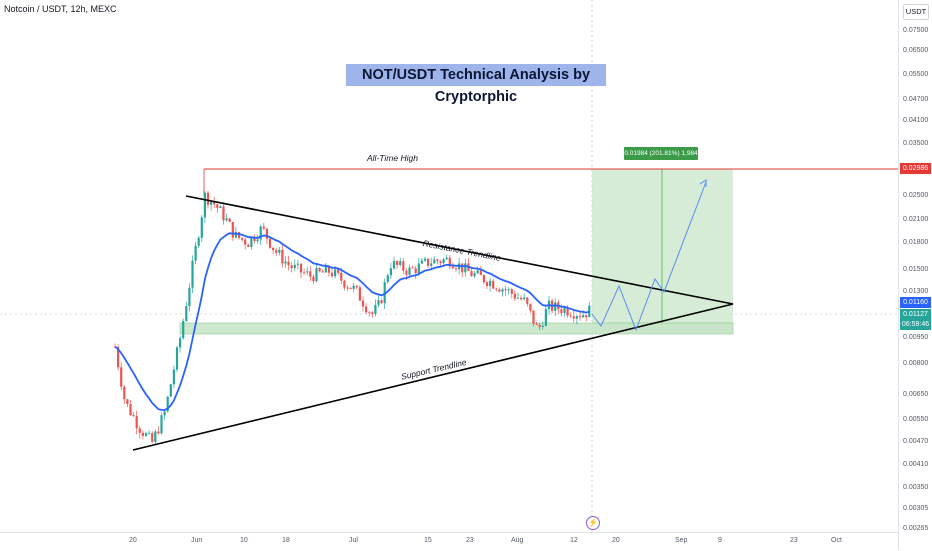 The height and width of the screenshot is (551, 932). What do you see at coordinates (916, 242) in the screenshot?
I see `price-tick: 0.01800` at bounding box center [916, 242].